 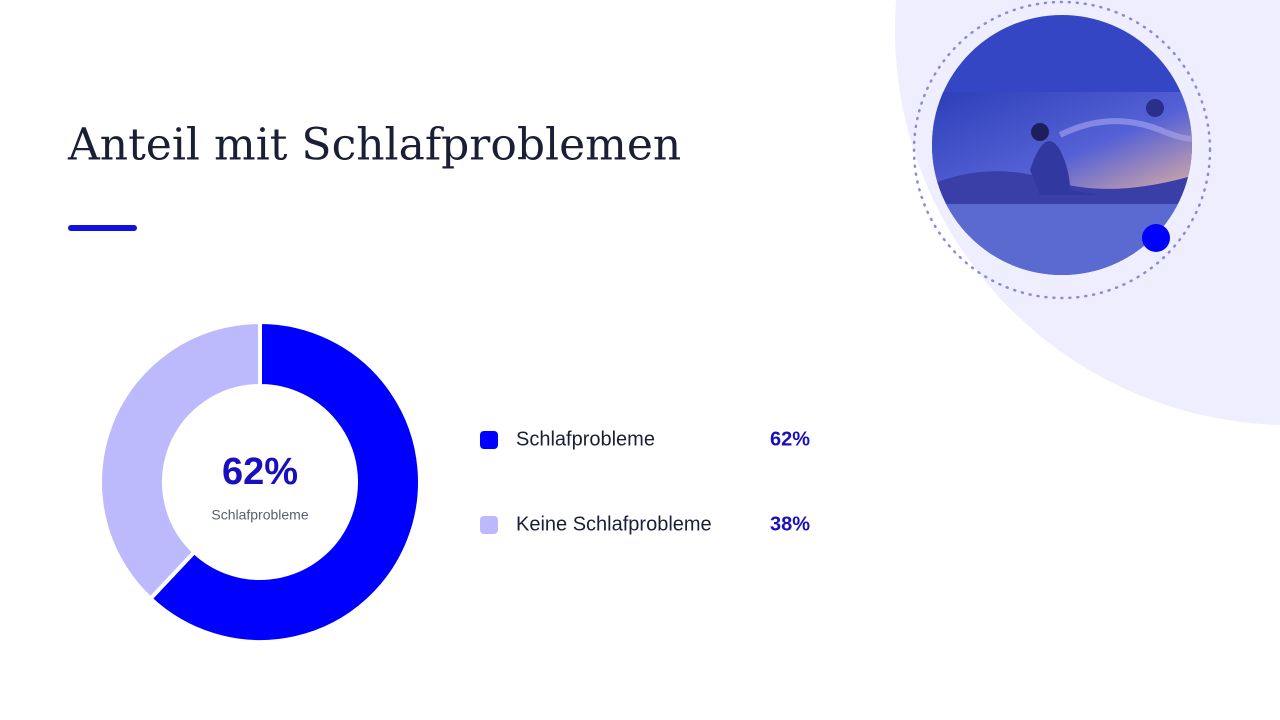 I want to click on dotted-ring, so click(x=1062, y=150).